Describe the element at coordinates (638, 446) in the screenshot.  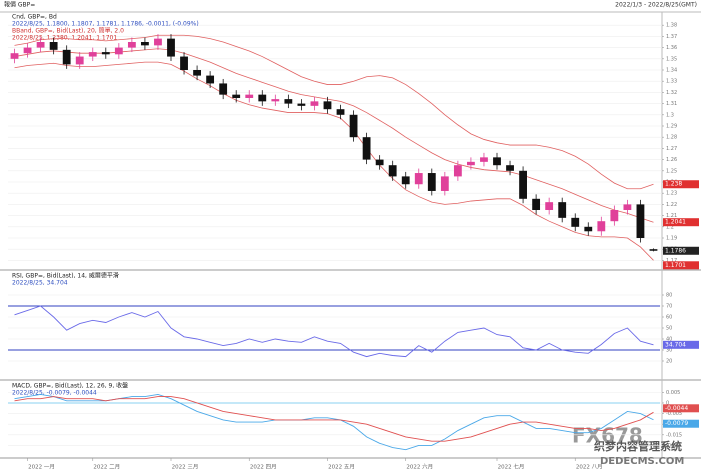
I see `watermark-text: 织梦内容管理系统` at that location.